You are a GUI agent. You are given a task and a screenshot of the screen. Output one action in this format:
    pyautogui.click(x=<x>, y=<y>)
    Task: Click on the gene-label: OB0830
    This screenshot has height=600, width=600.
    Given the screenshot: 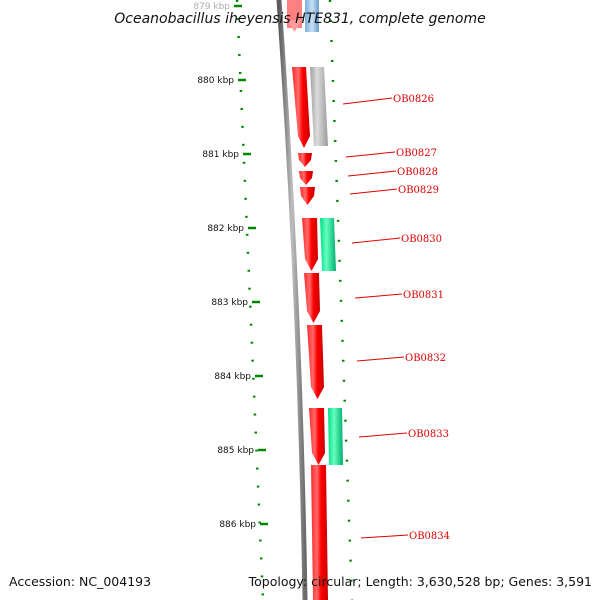 What is the action you would take?
    pyautogui.click(x=421, y=239)
    